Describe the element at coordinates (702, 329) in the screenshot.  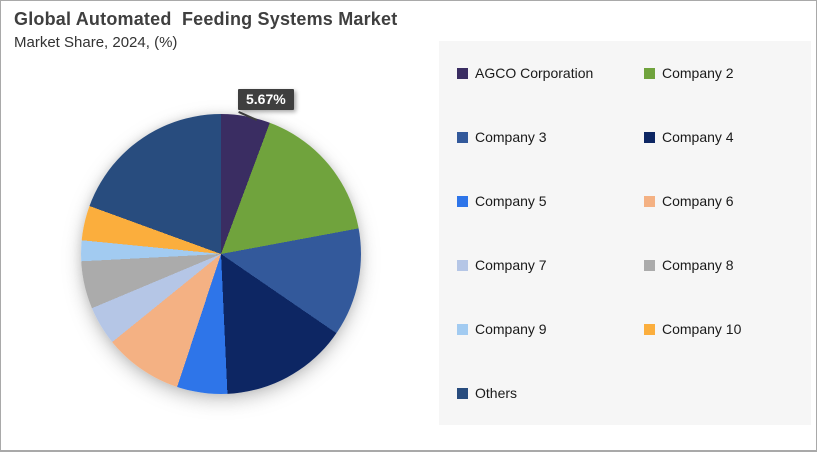
I see `legend-item-label: Company 10` at that location.